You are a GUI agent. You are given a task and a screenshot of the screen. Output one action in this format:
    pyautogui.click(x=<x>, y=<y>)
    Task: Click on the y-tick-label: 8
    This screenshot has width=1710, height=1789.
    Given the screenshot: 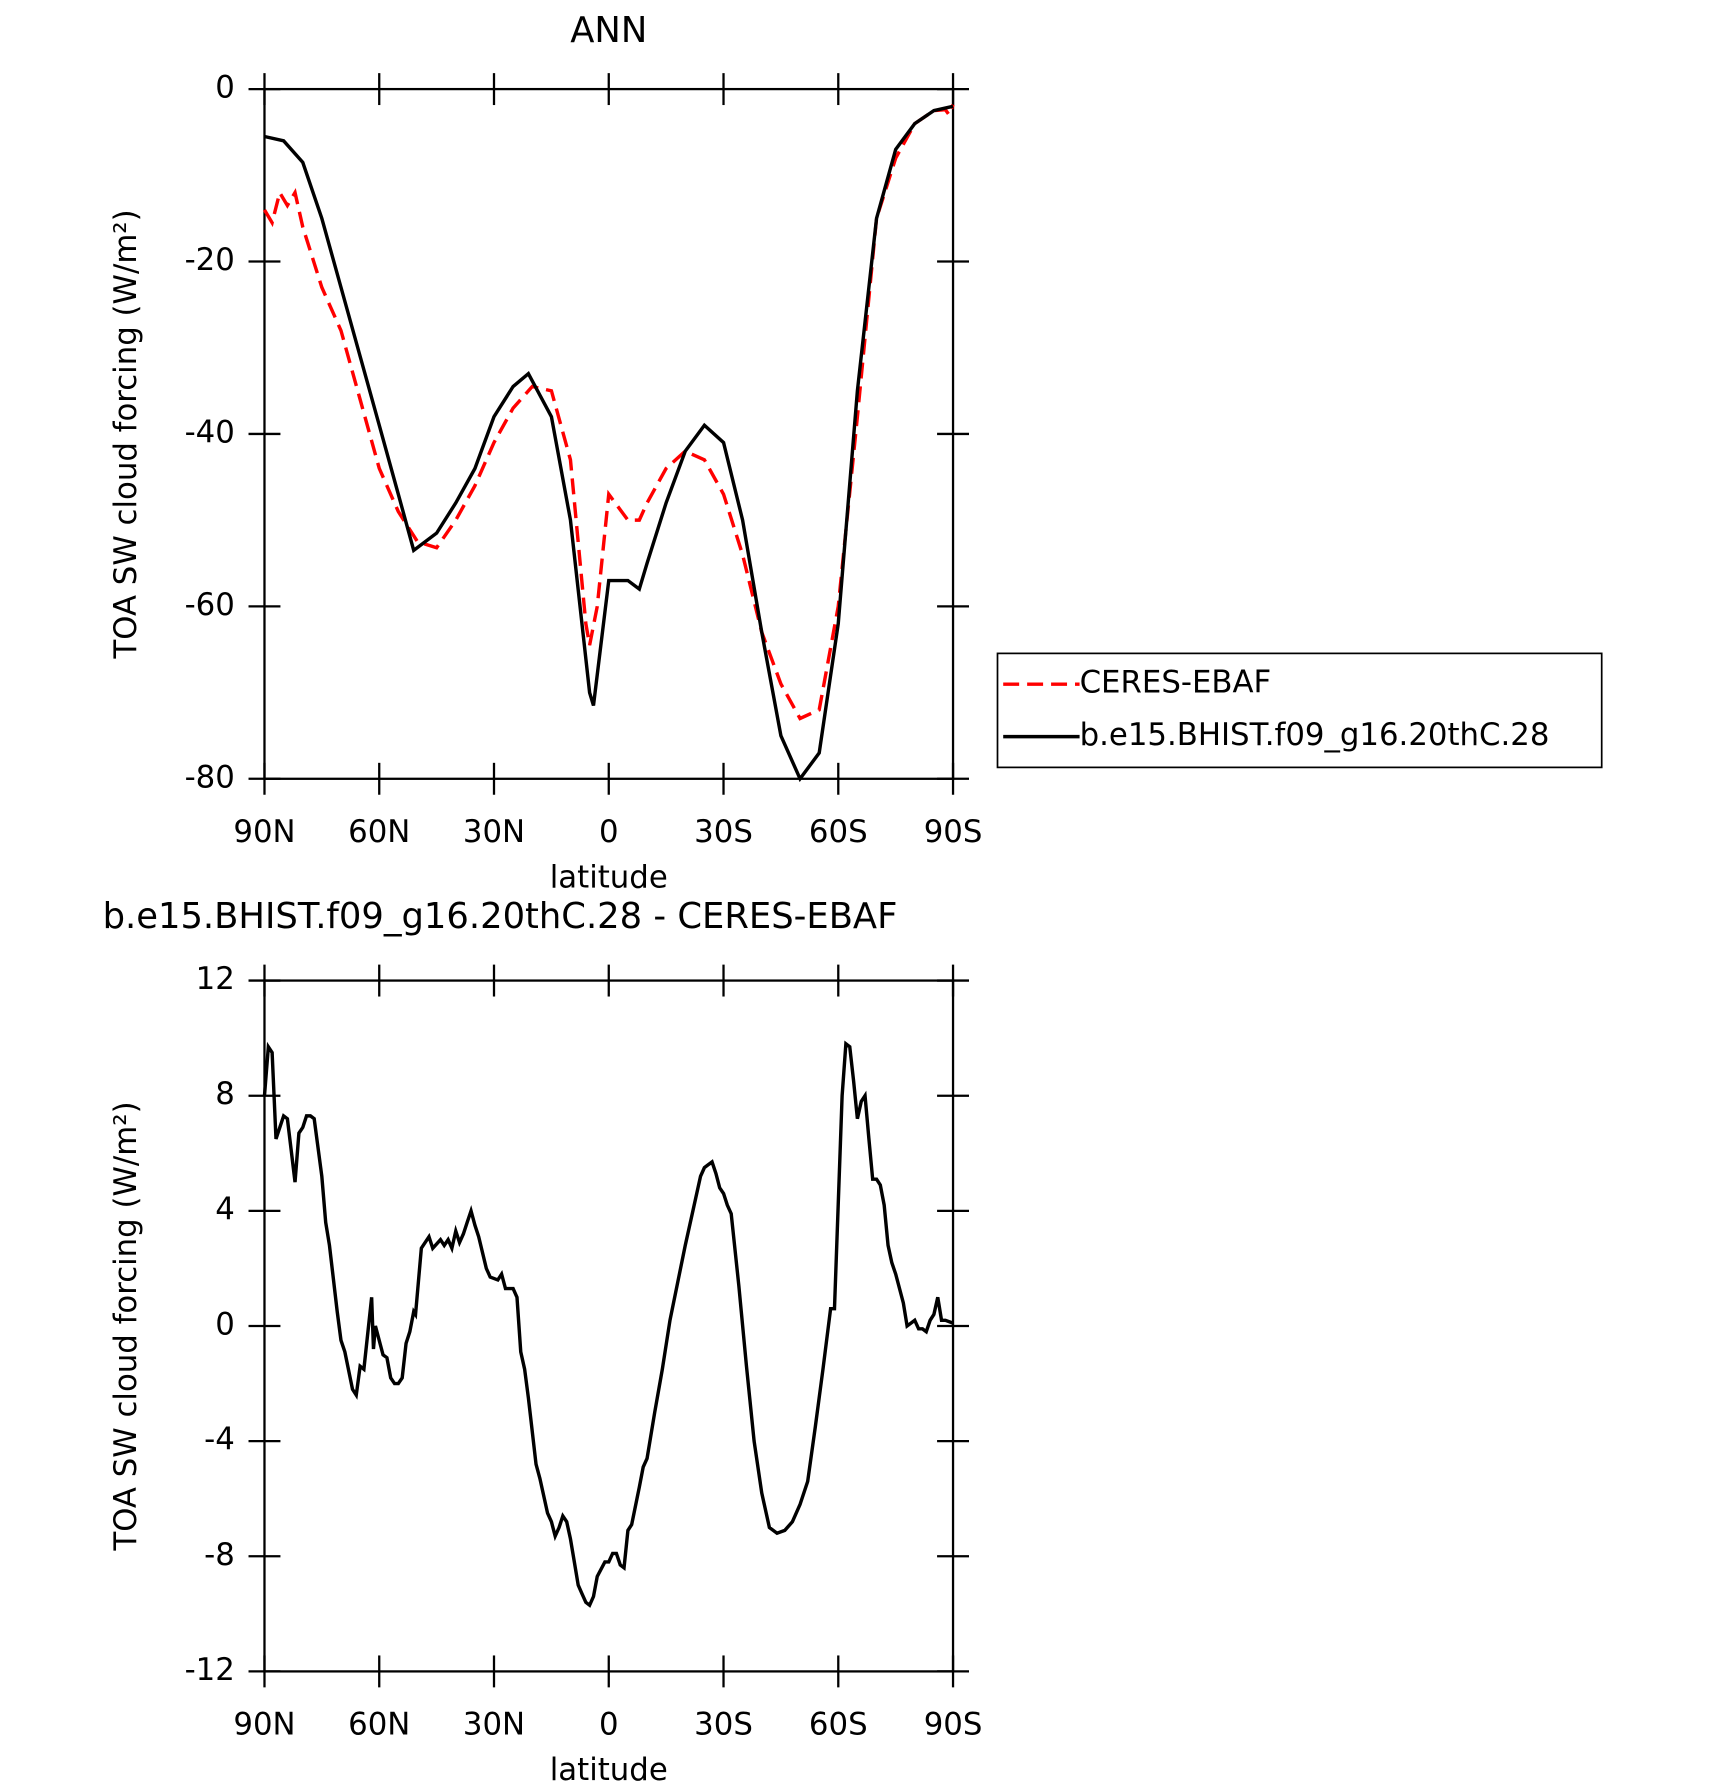 What is the action you would take?
    pyautogui.click(x=225, y=1094)
    